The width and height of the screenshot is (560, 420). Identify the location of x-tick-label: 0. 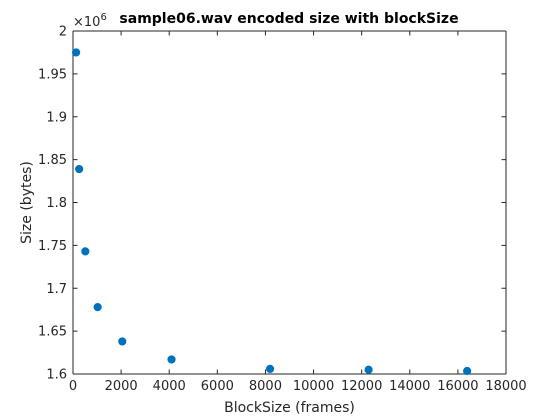
(73, 386).